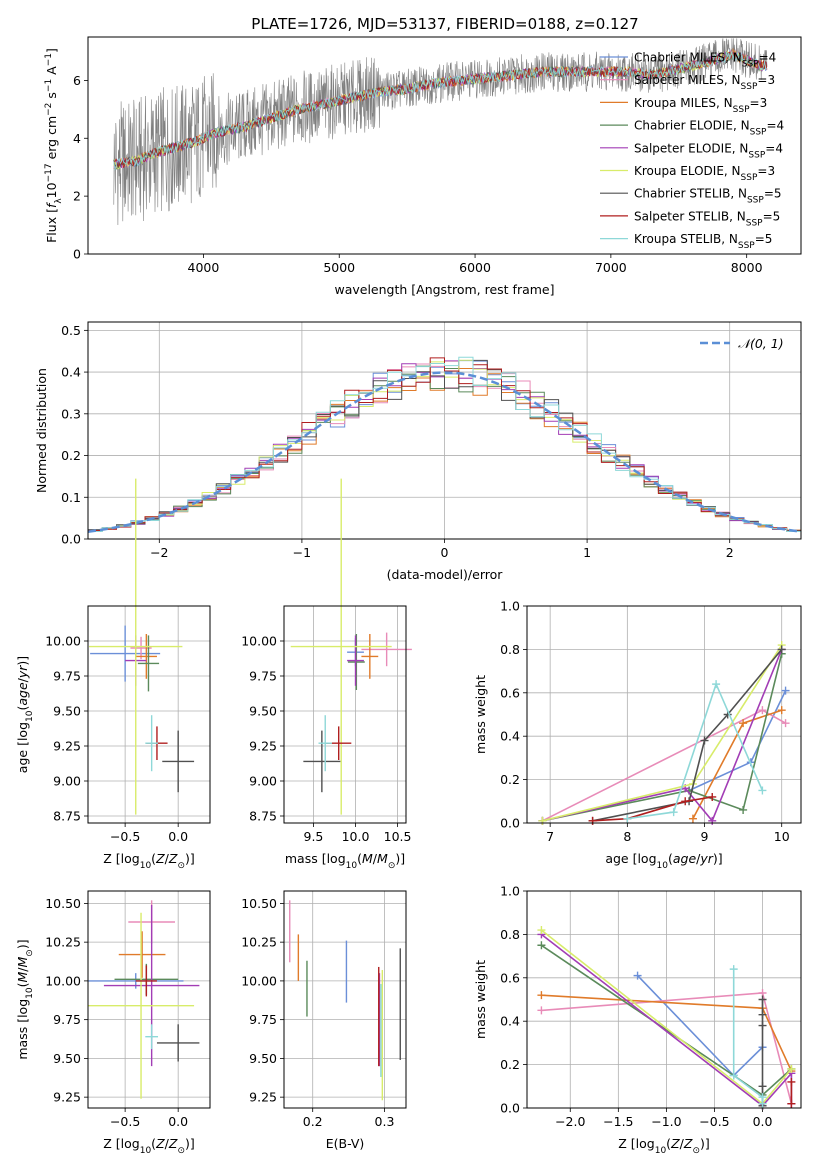 The width and height of the screenshot is (819, 1170). Describe the element at coordinates (666, 1121) in the screenshot. I see `x-tick-label: −1.0` at that location.